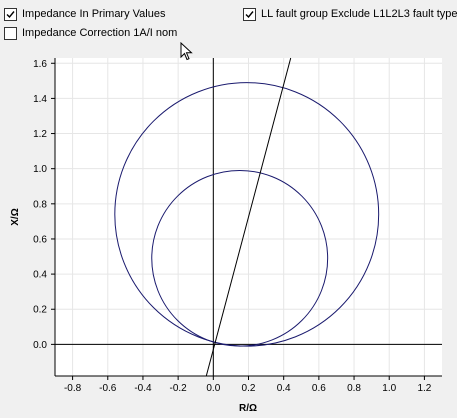 The height and width of the screenshot is (418, 457). I want to click on x-tick-label: 0.2, so click(249, 388).